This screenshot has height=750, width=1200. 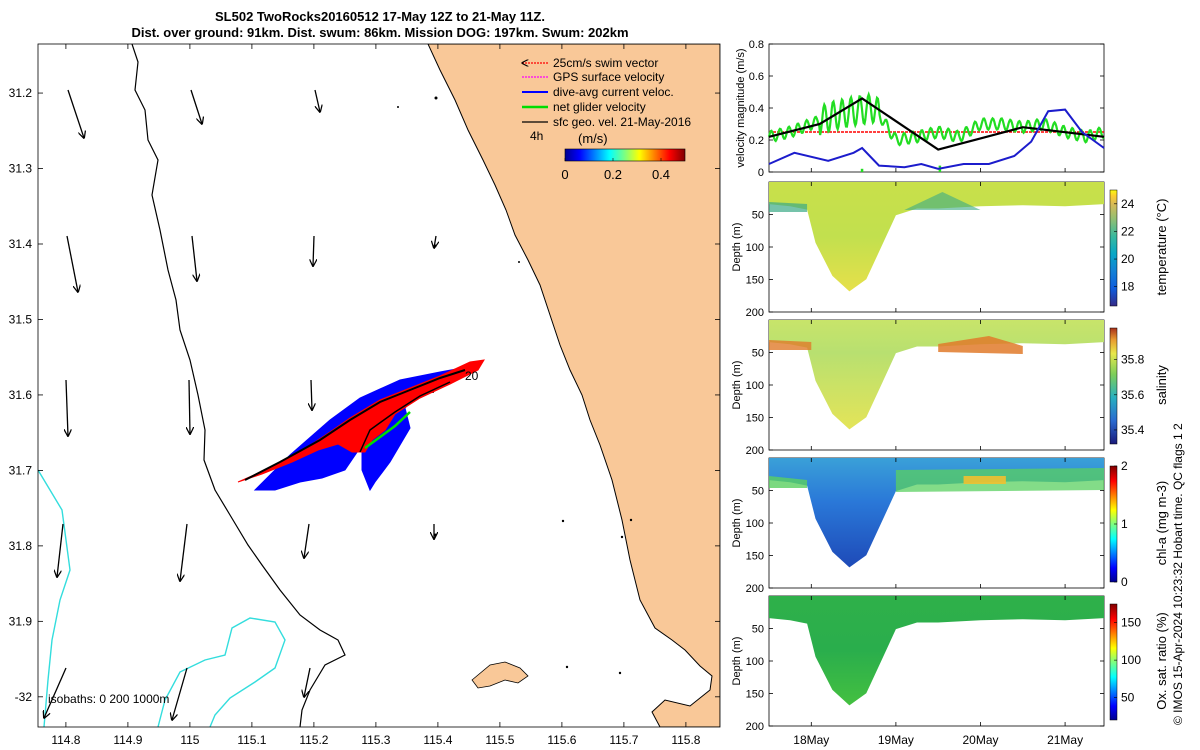 What do you see at coordinates (755, 695) in the screenshot?
I see `oxygen-ytick-label: 150` at bounding box center [755, 695].